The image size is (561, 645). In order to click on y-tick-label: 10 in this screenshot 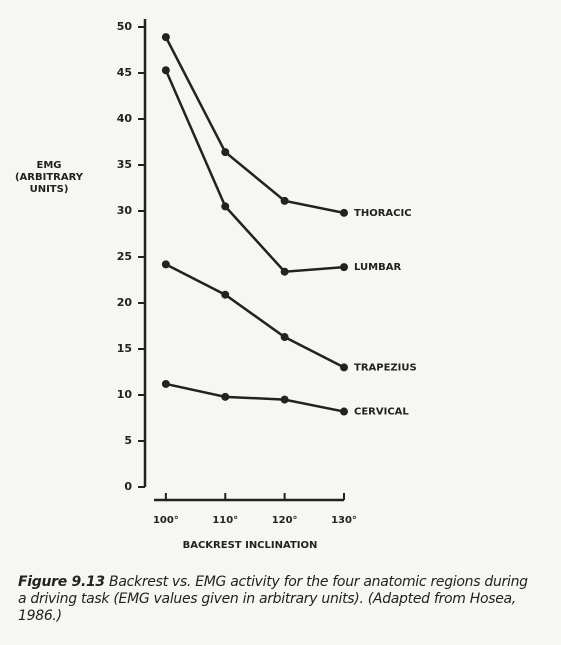, I will do `click(125, 394)`.